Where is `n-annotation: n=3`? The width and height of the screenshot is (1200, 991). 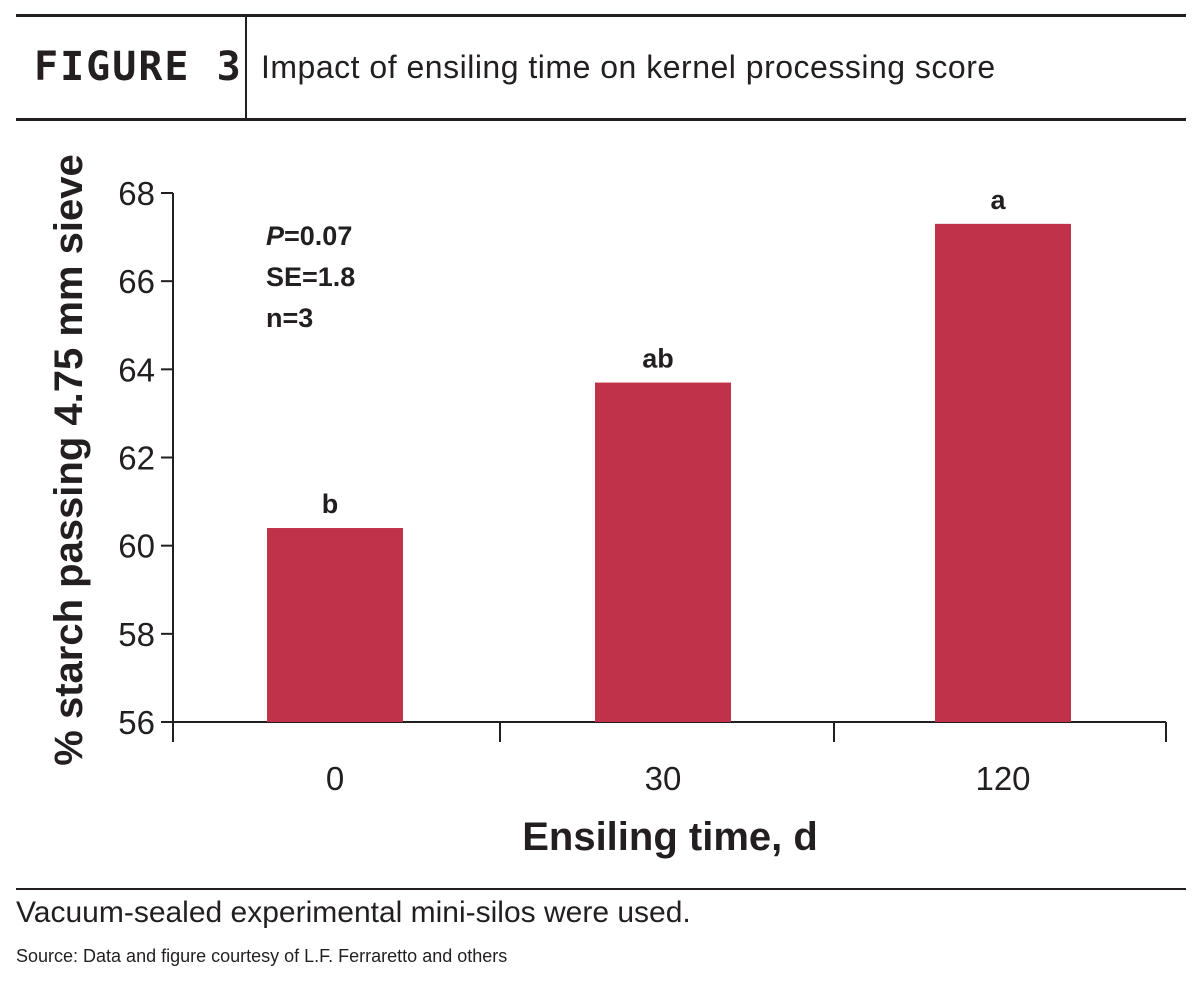 n-annotation: n=3 is located at coordinates (289, 318).